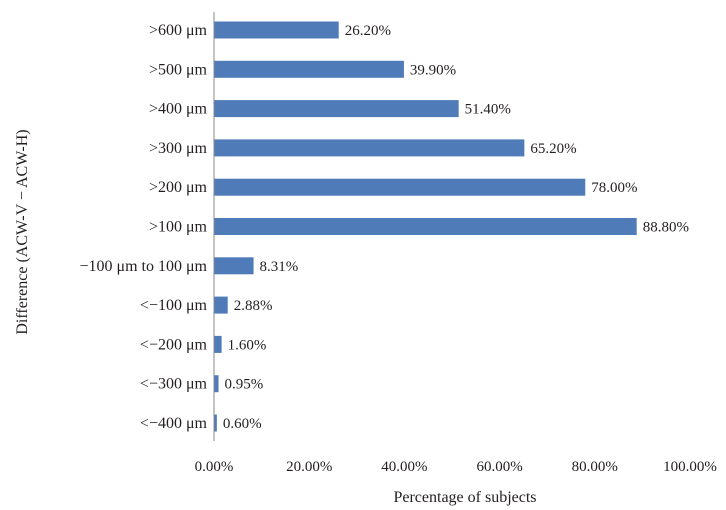  I want to click on category-label: <−200 μm, so click(174, 344).